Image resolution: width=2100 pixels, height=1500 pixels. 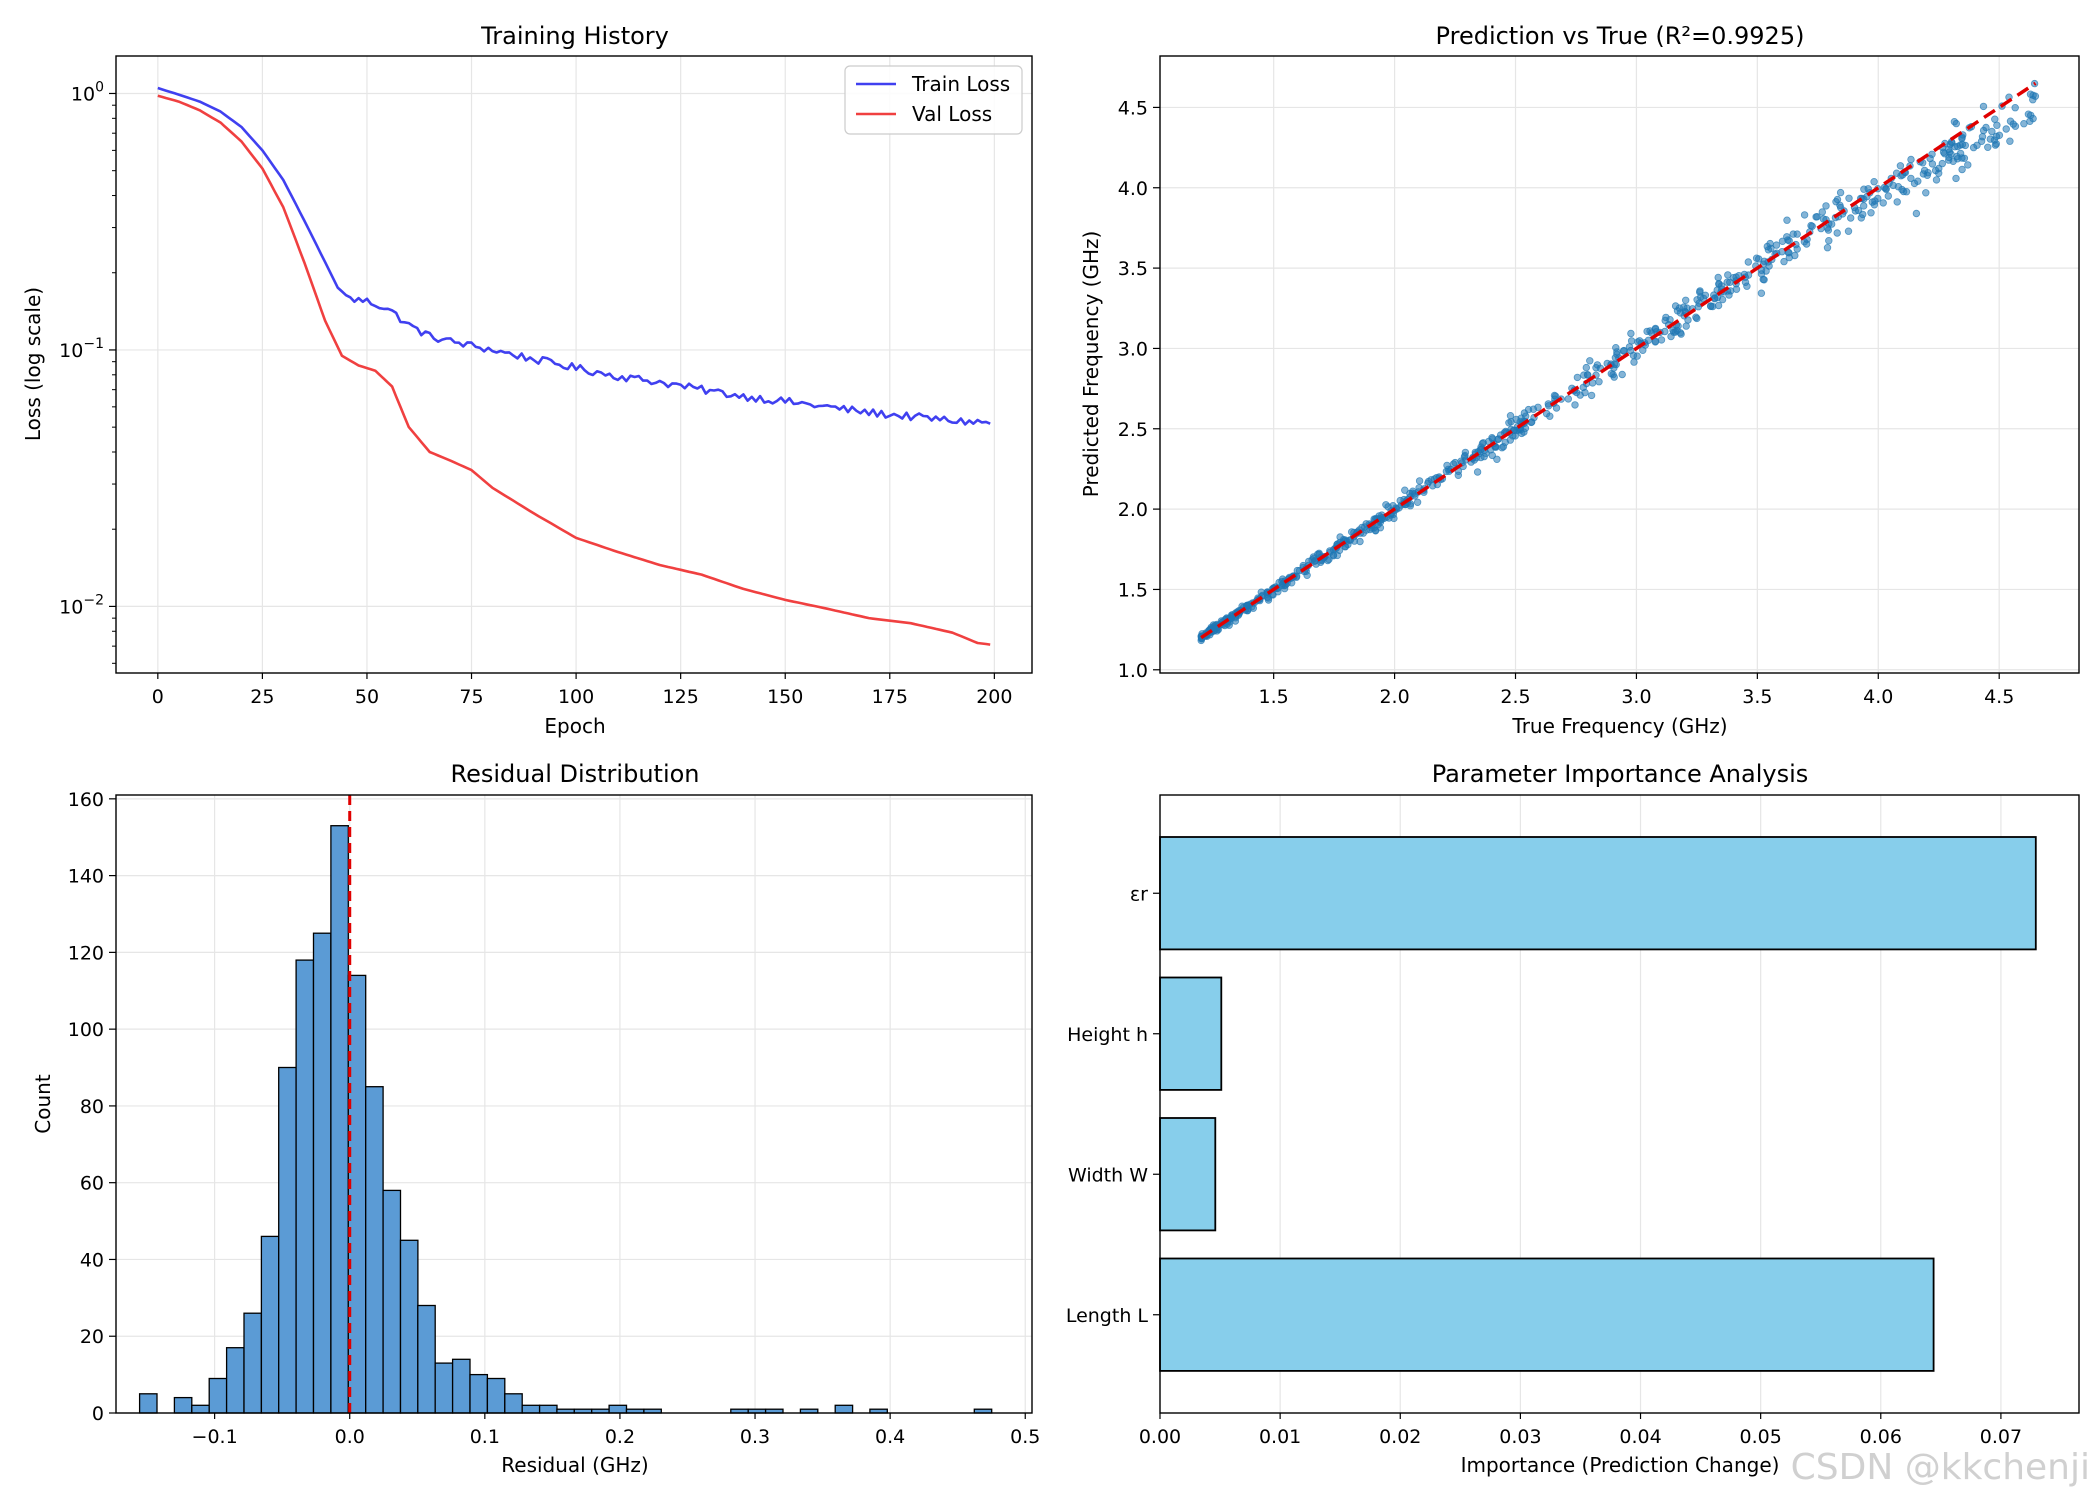 I want to click on y-tick-label: 10⁻², so click(x=81, y=605).